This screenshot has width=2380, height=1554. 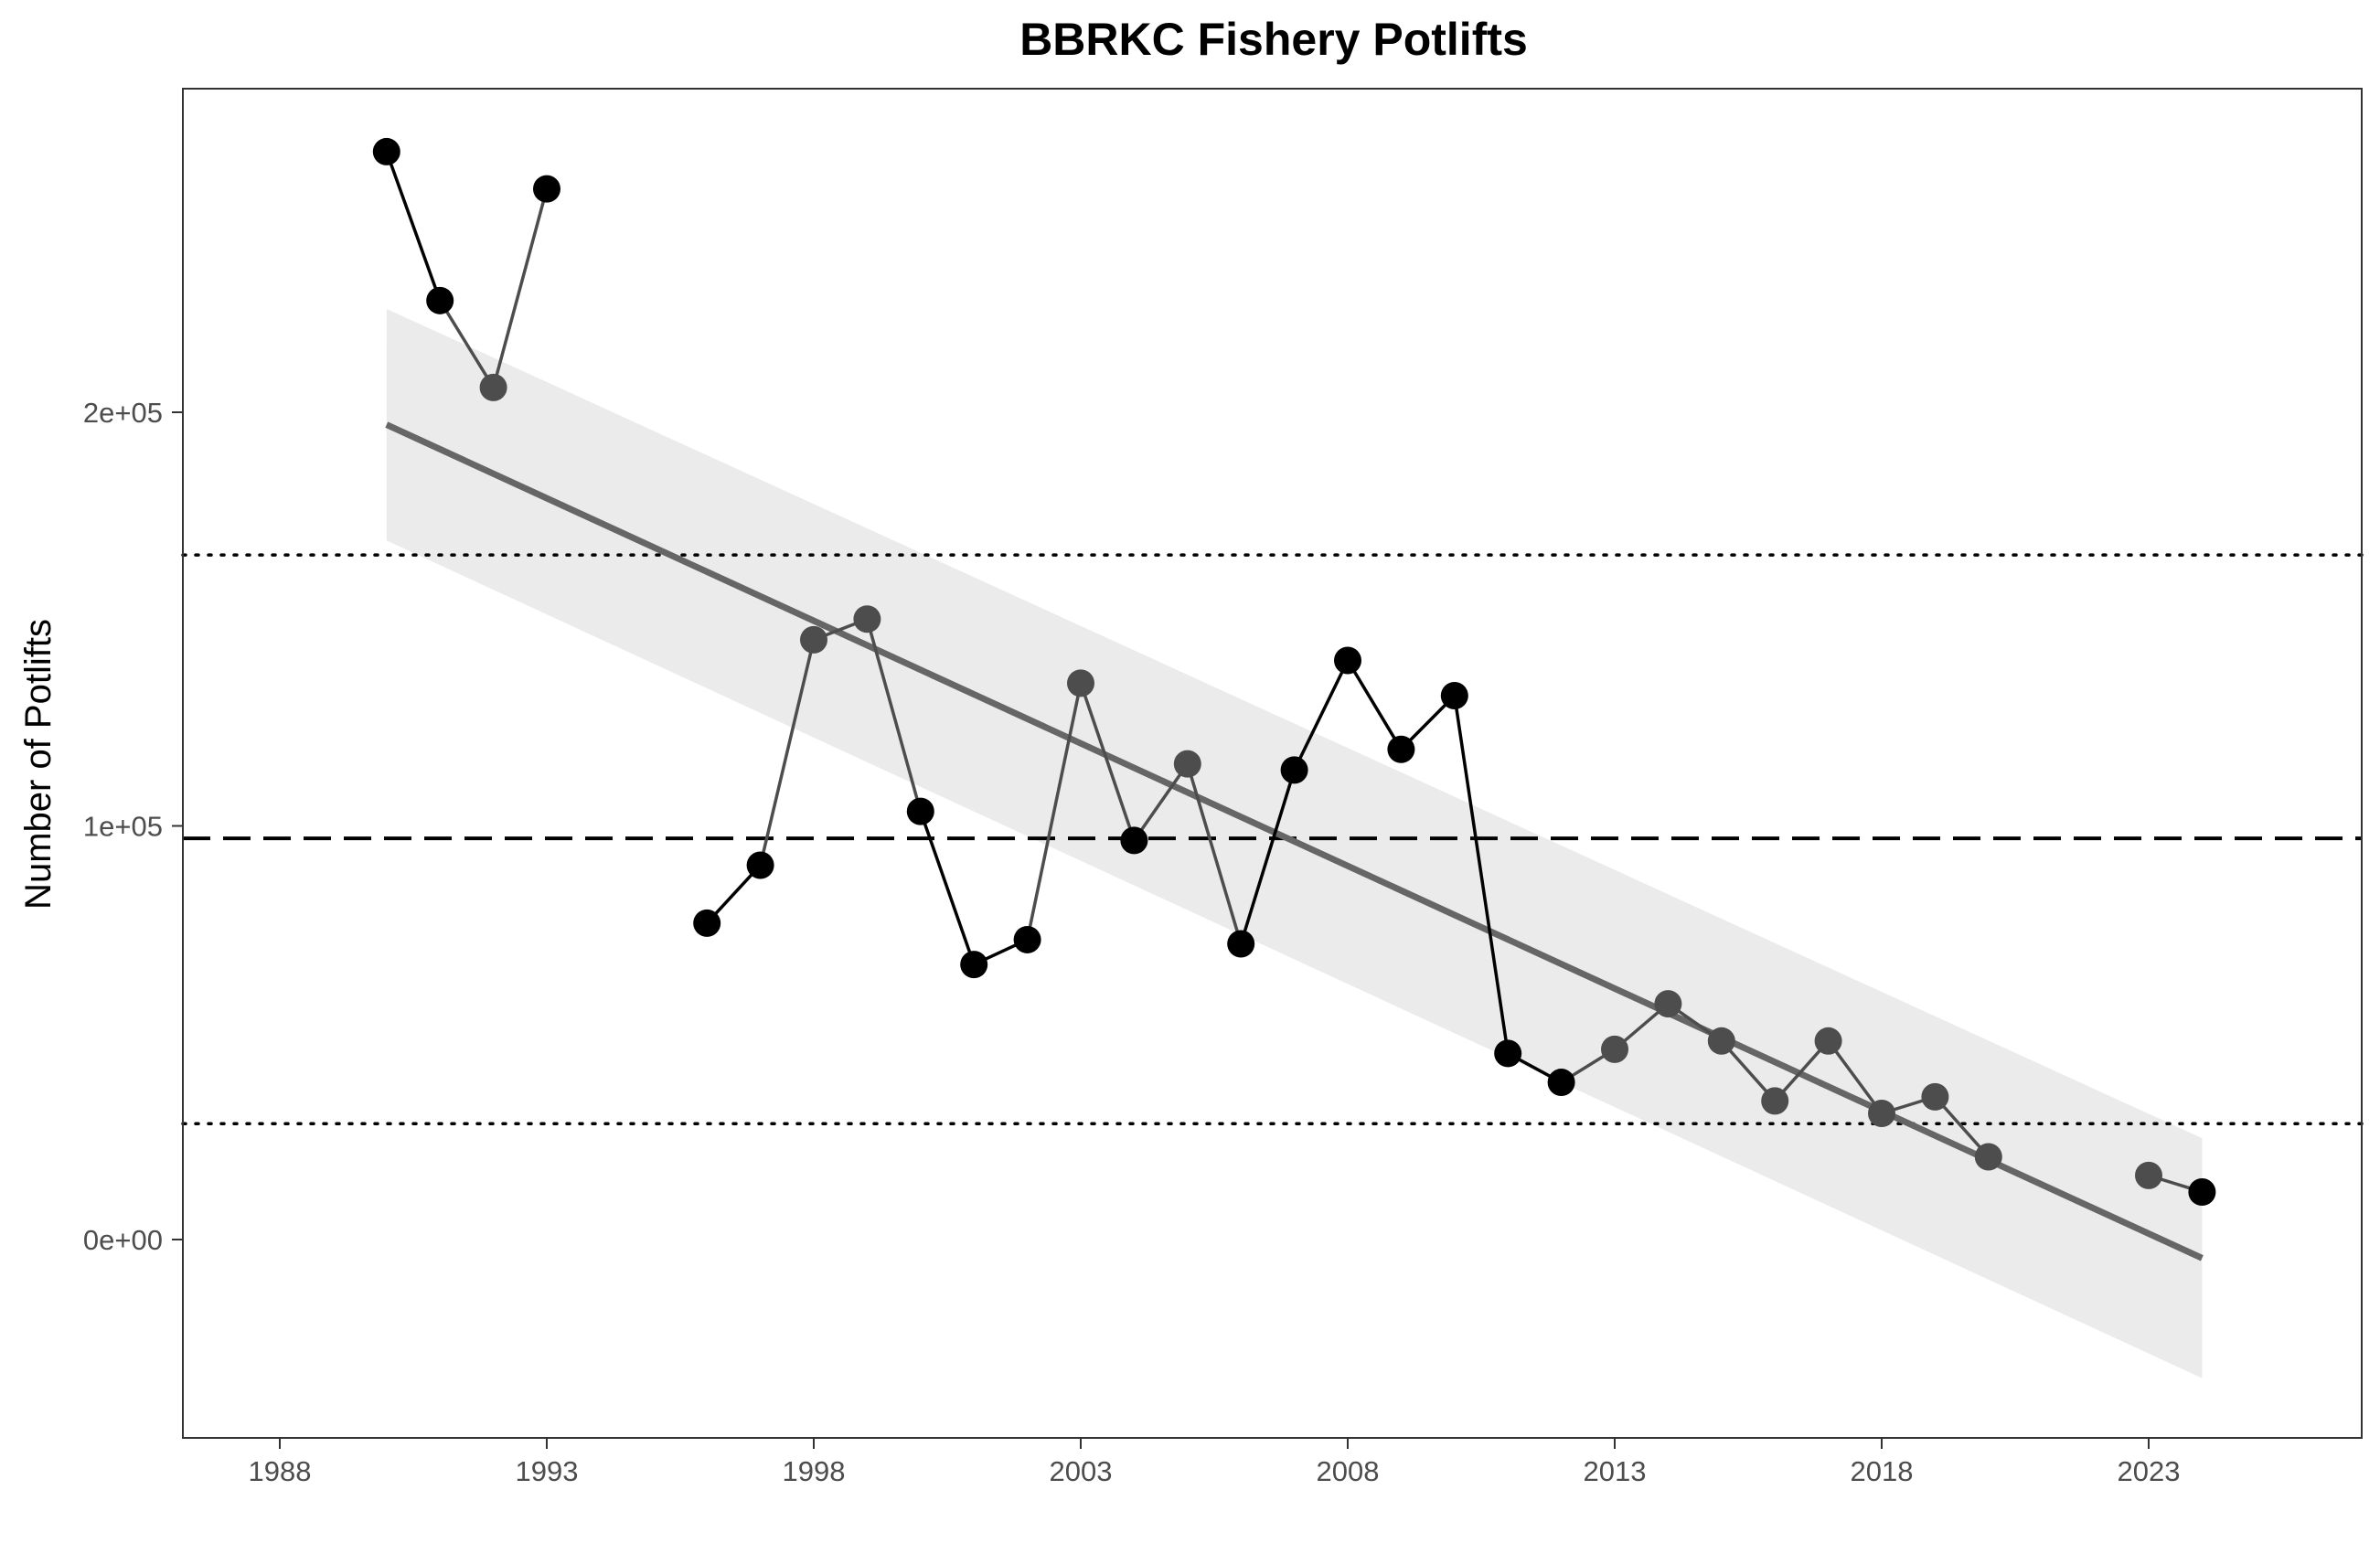 What do you see at coordinates (38, 764) in the screenshot?
I see `y-axis-title: Number of Potlifts` at bounding box center [38, 764].